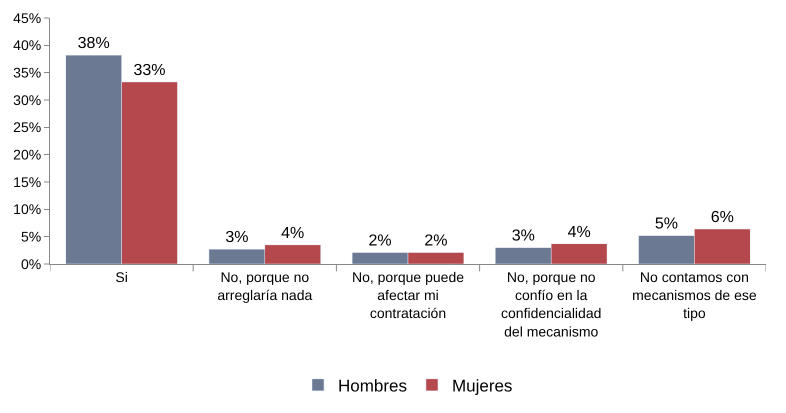  What do you see at coordinates (31, 264) in the screenshot?
I see `y-tick-label: 0%` at bounding box center [31, 264].